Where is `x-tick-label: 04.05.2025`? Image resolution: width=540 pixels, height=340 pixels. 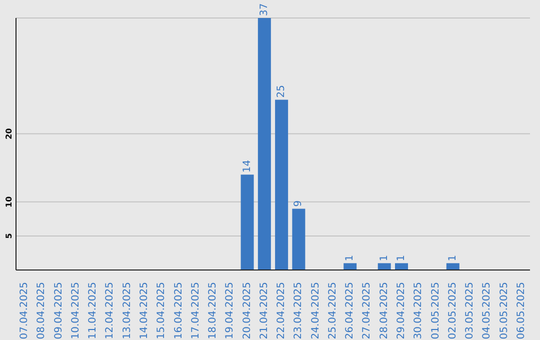
x-tick-label: 04.05.2025 is located at coordinates (487, 311).